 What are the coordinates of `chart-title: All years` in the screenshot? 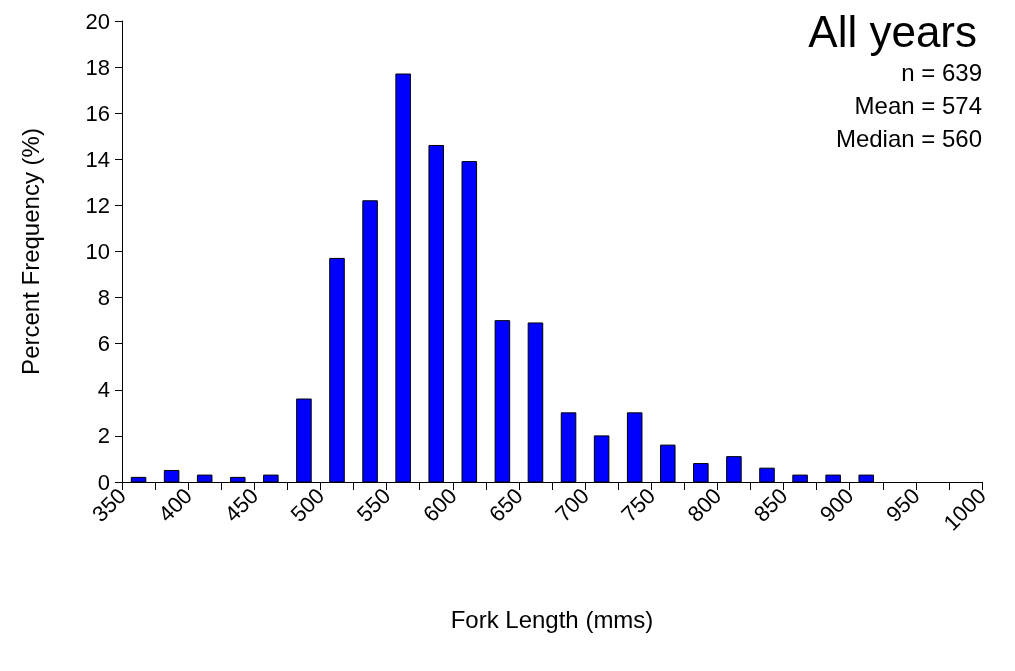 It's located at (892, 31).